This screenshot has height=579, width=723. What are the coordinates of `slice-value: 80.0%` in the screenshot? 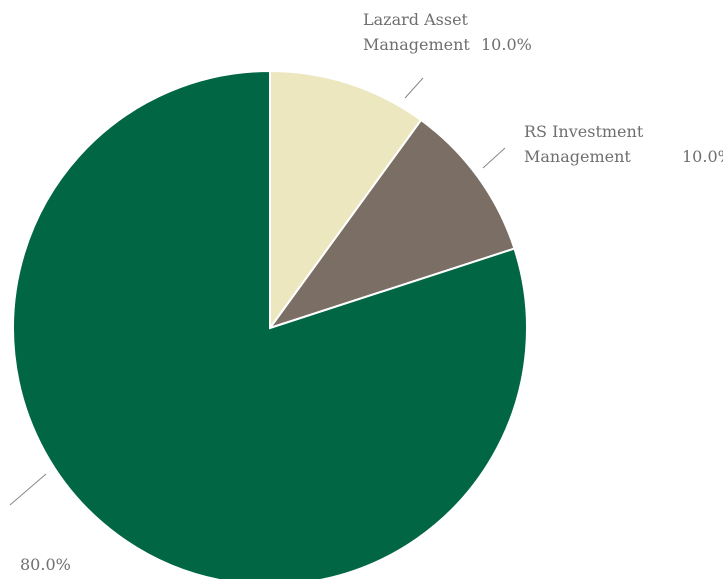 It's located at (45, 564).